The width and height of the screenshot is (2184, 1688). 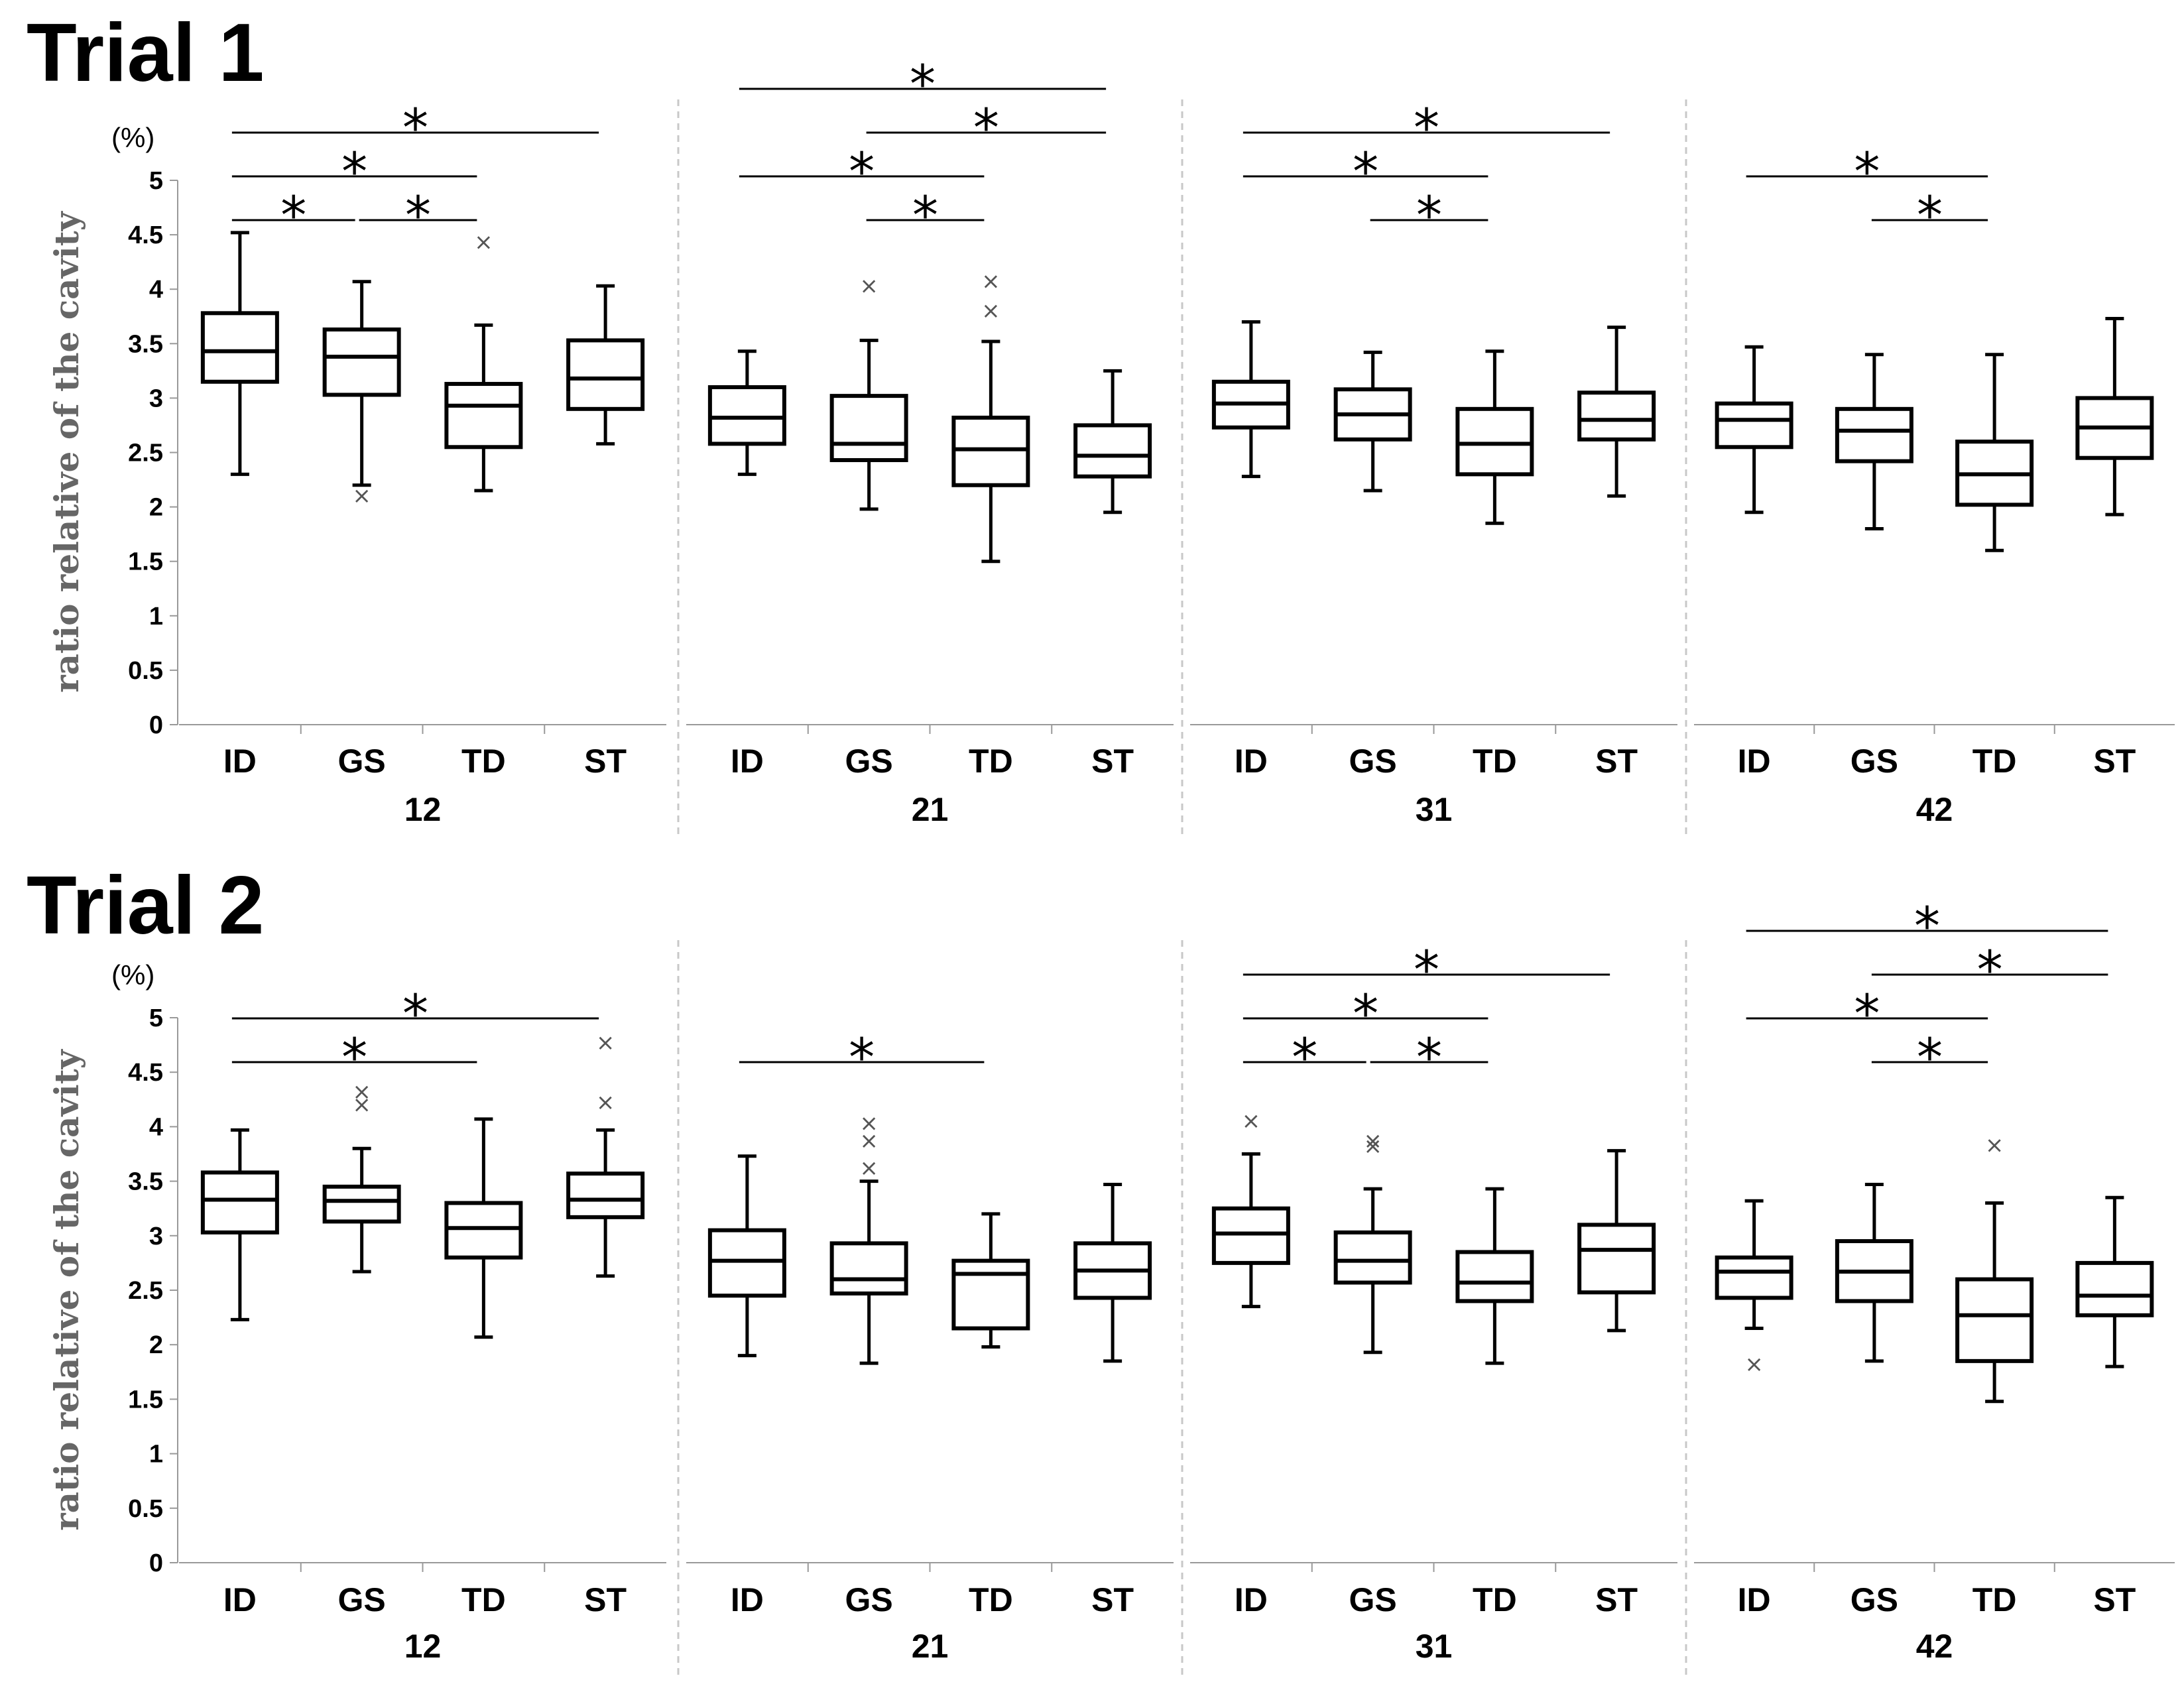 I want to click on y-tick-label: 2.5, so click(x=145, y=453).